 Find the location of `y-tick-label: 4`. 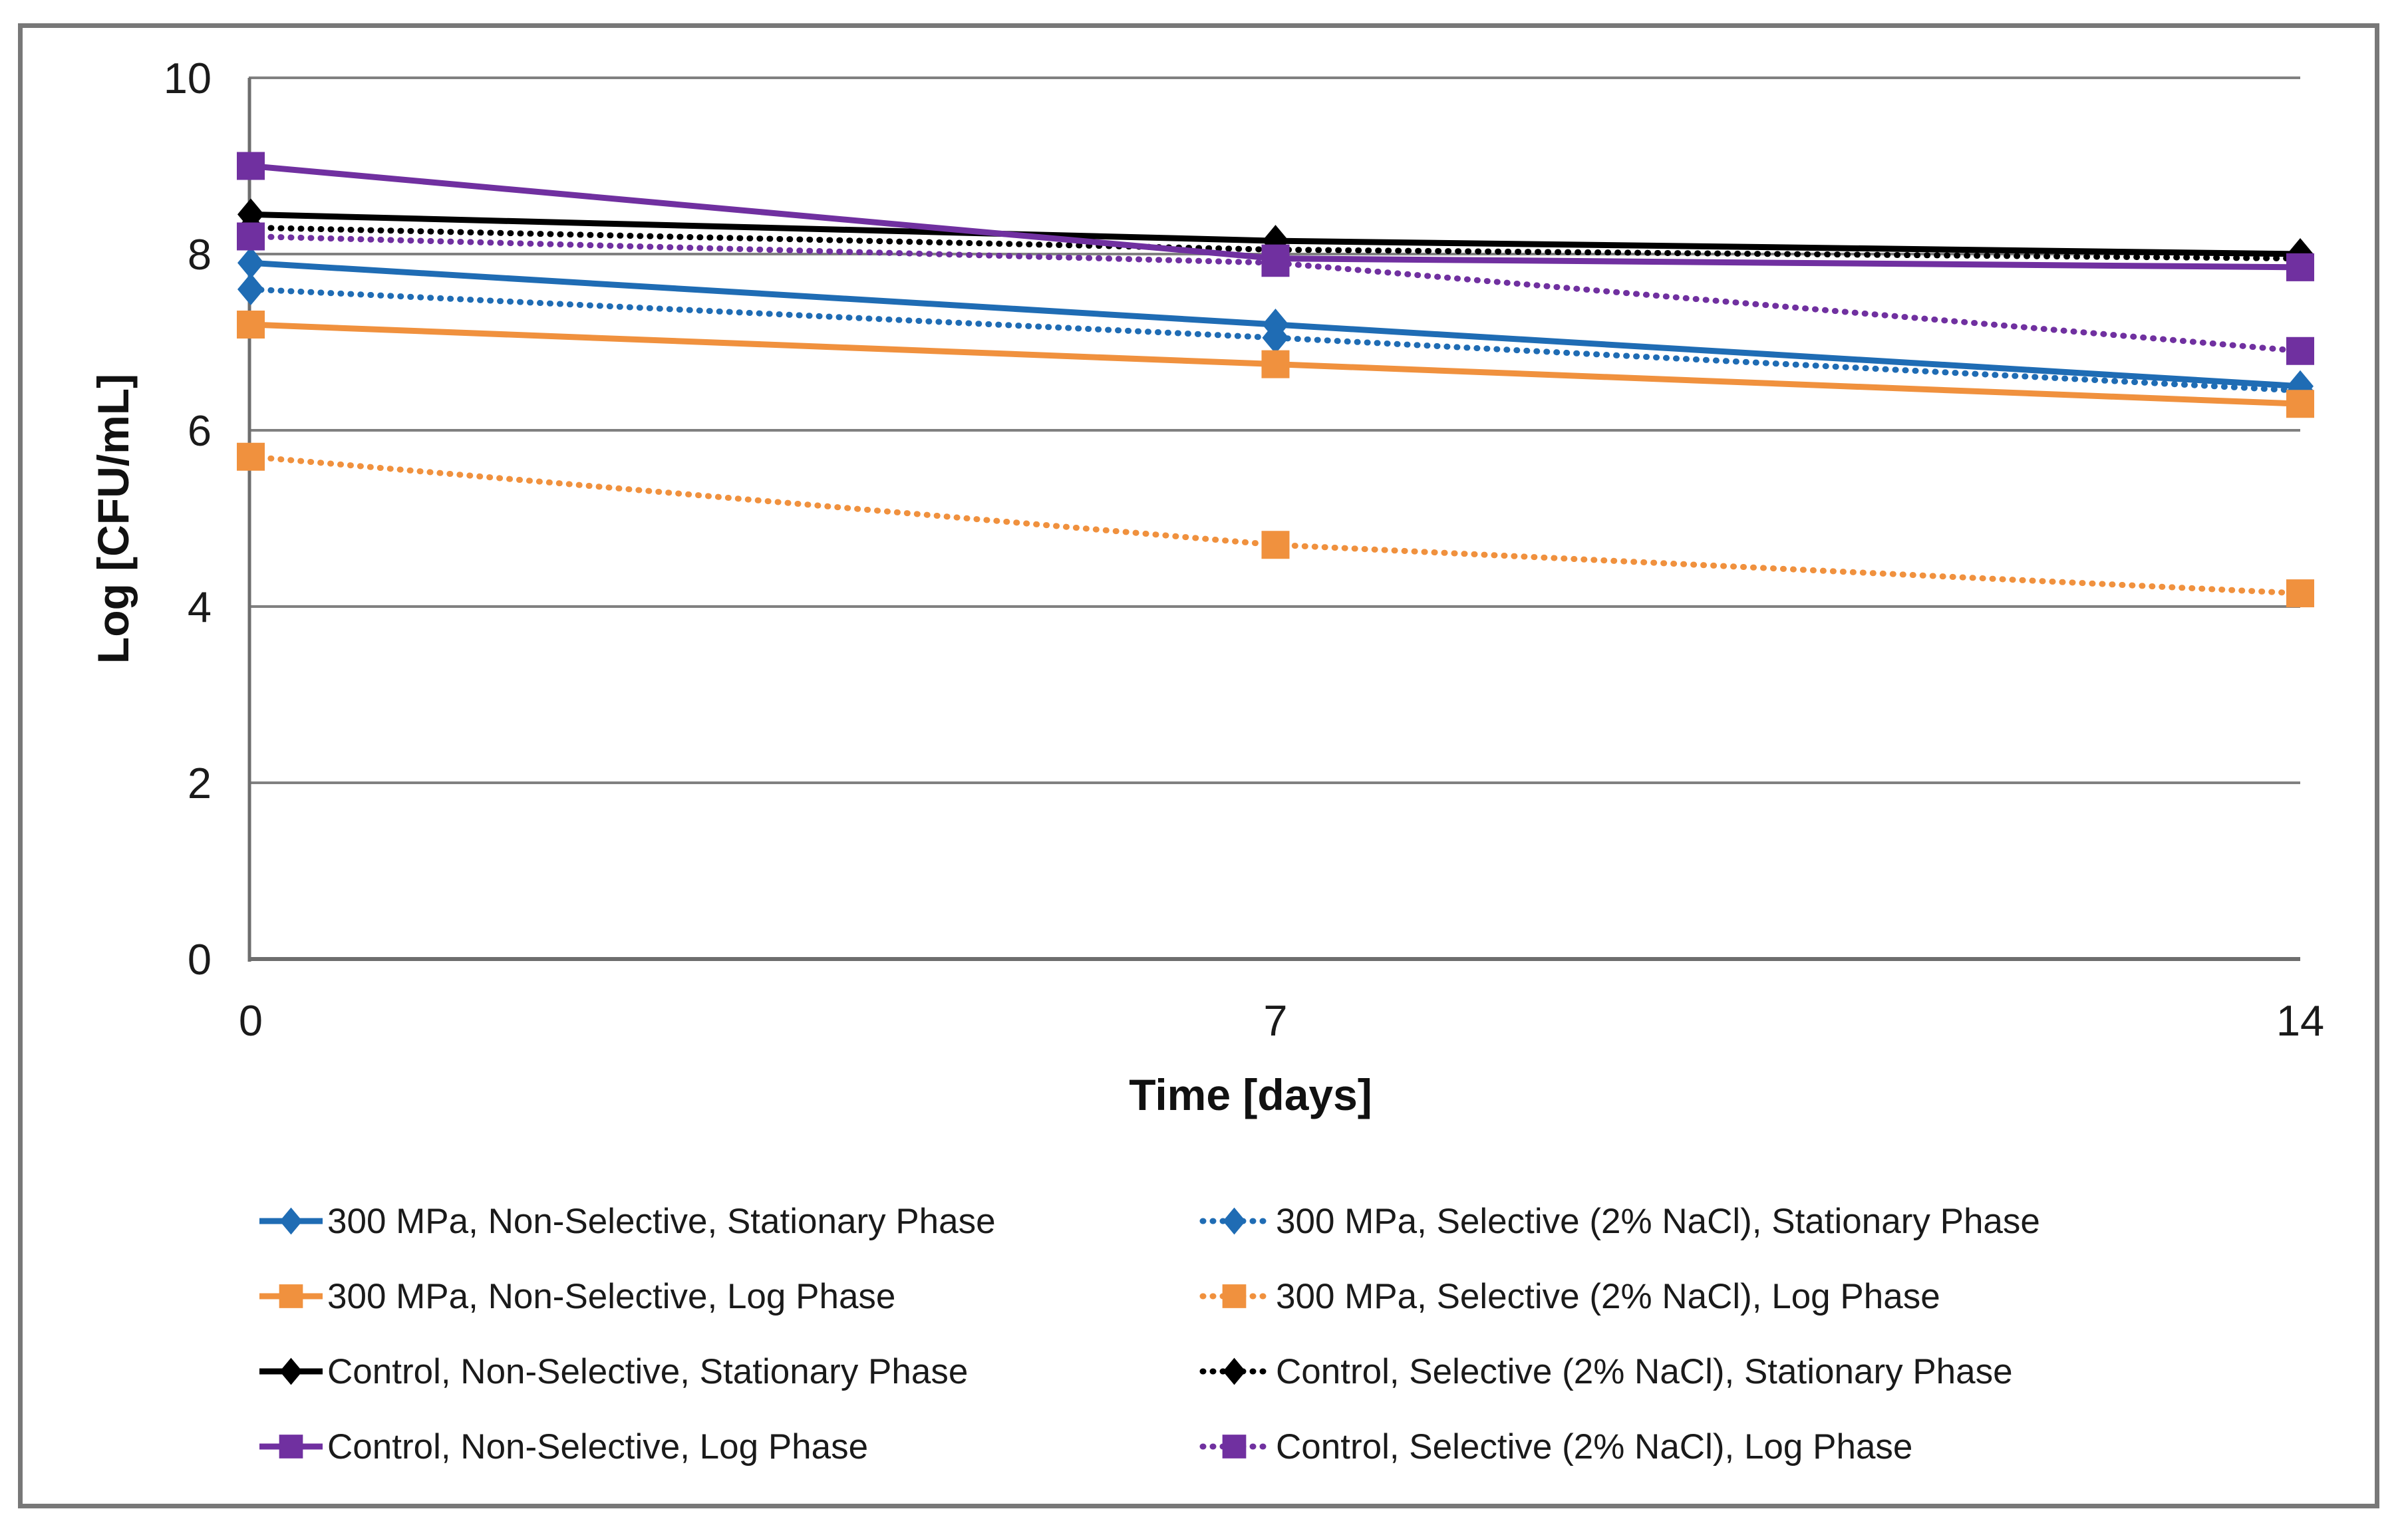

y-tick-label: 4 is located at coordinates (200, 607).